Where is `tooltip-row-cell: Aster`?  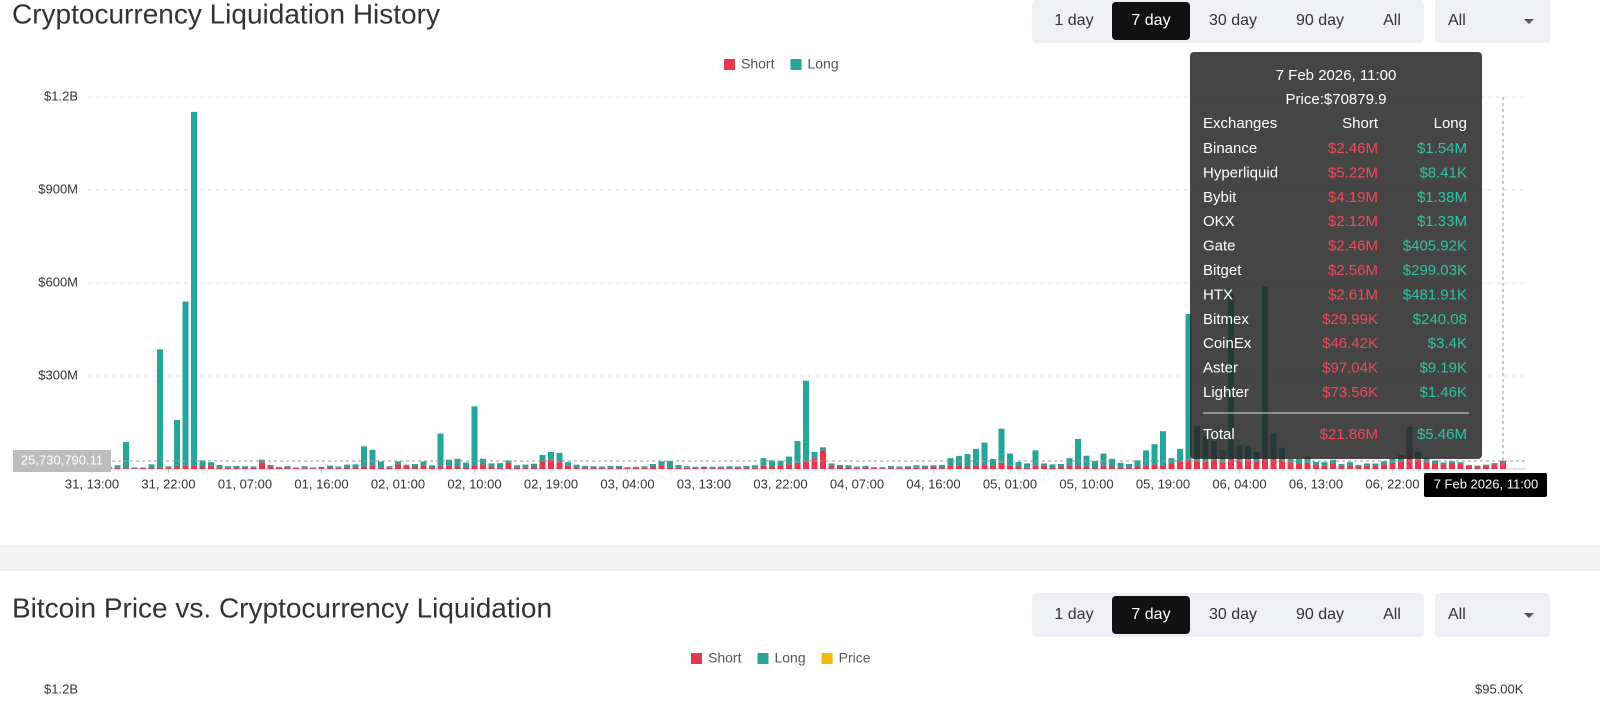 tooltip-row-cell: Aster is located at coordinates (1220, 368).